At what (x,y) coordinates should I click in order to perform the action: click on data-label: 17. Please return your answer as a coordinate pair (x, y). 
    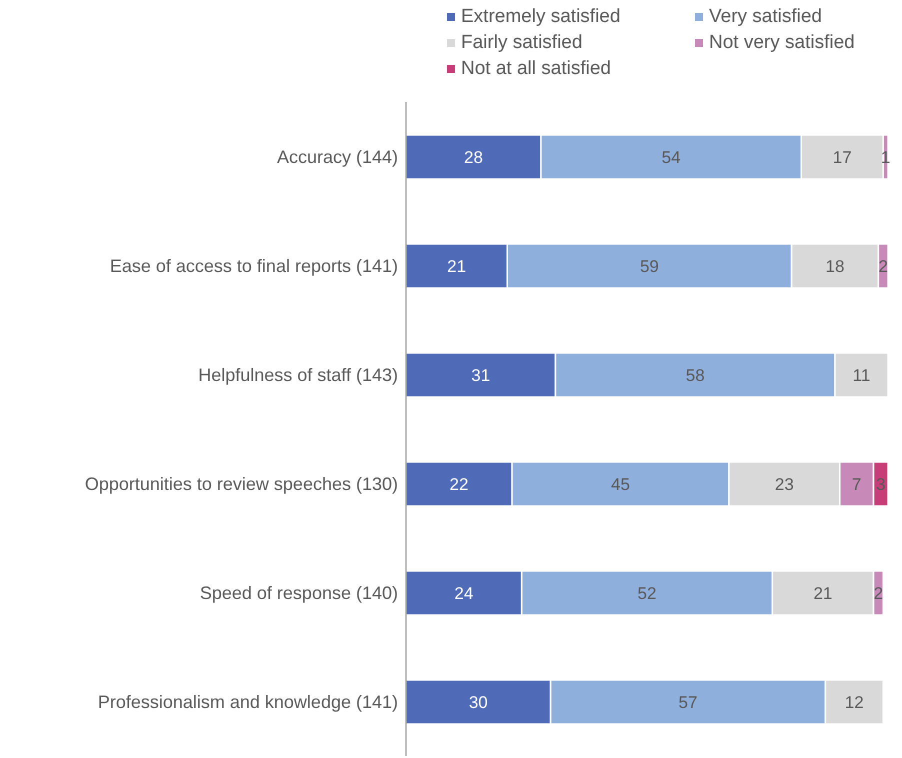
    Looking at the image, I should click on (842, 158).